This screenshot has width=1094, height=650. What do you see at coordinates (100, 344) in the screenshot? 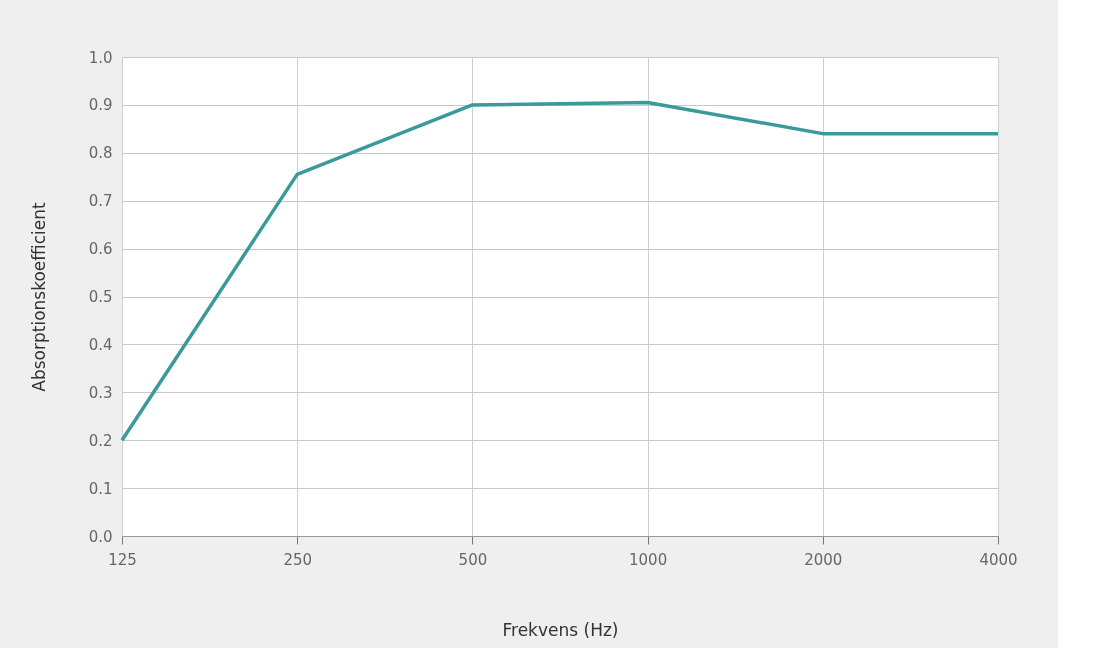
I see `y-tick-label: 0.4` at bounding box center [100, 344].